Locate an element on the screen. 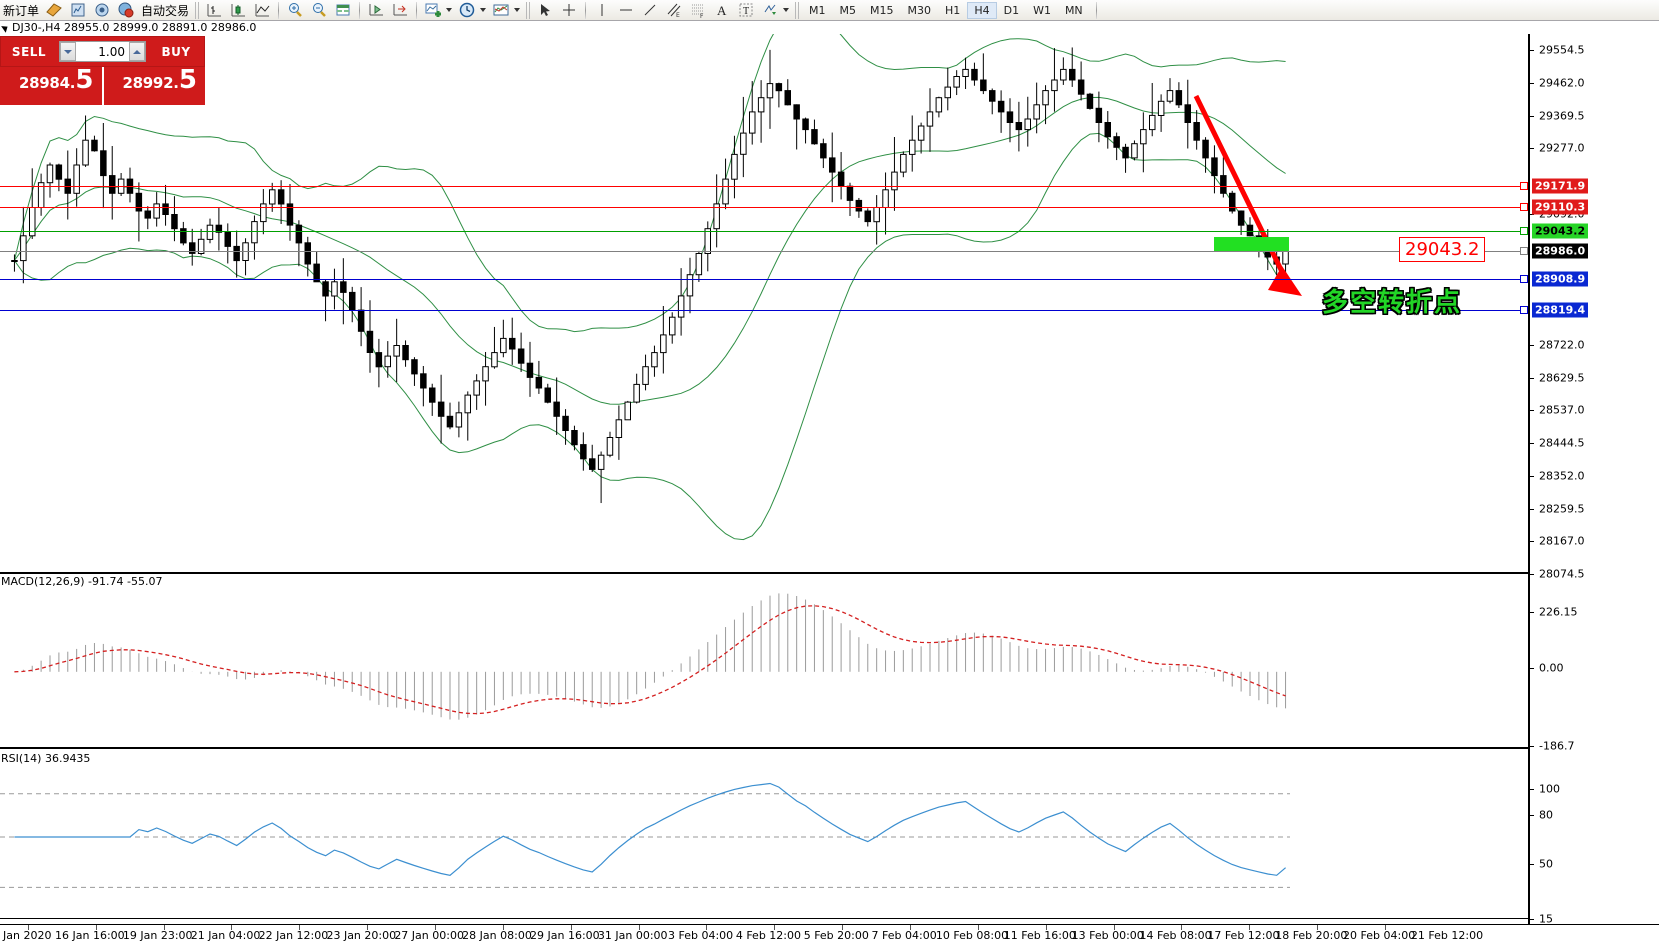  market-watch-icon is located at coordinates (78, 10).